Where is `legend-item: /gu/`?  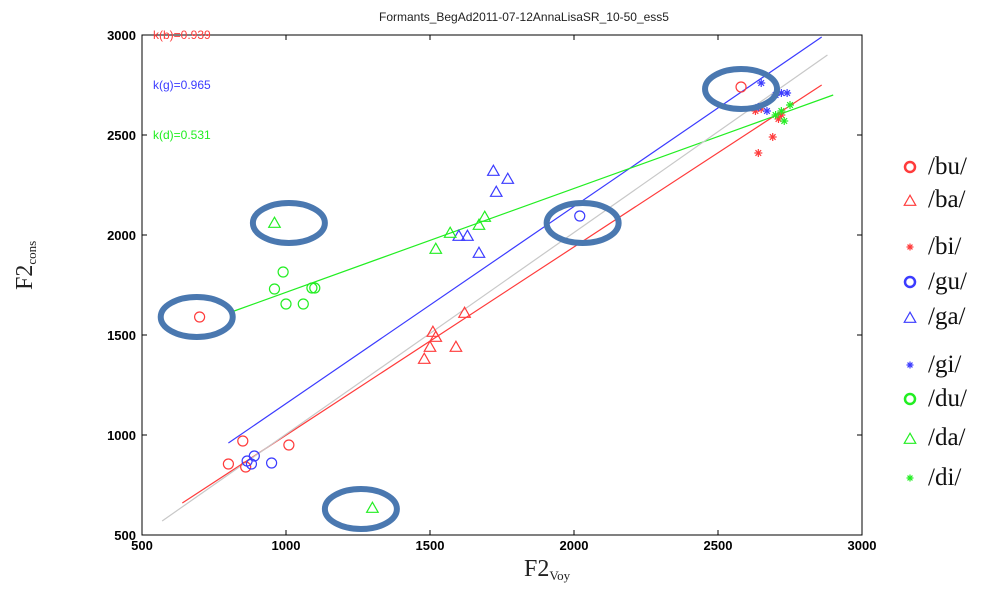 legend-item: /gu/ is located at coordinates (933, 282).